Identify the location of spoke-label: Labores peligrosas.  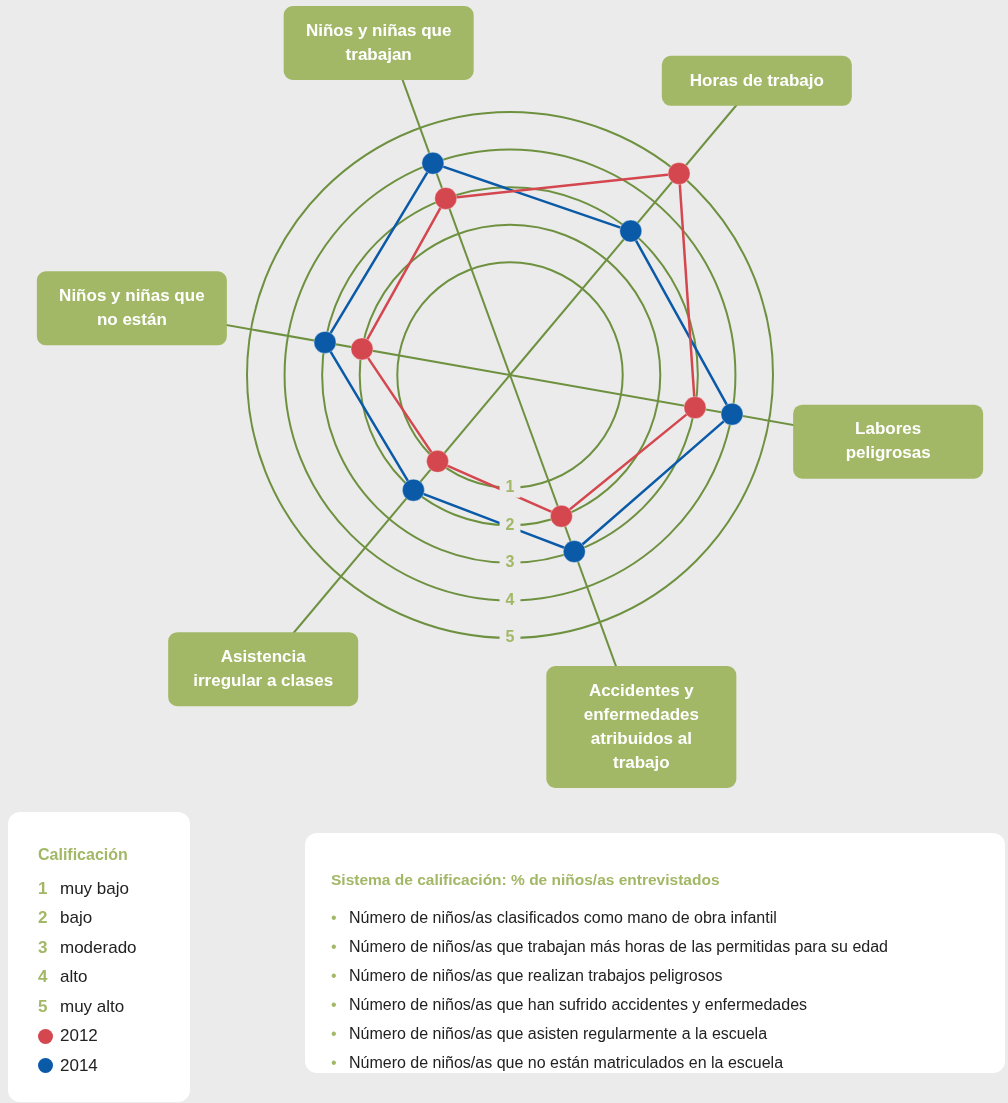
(888, 441).